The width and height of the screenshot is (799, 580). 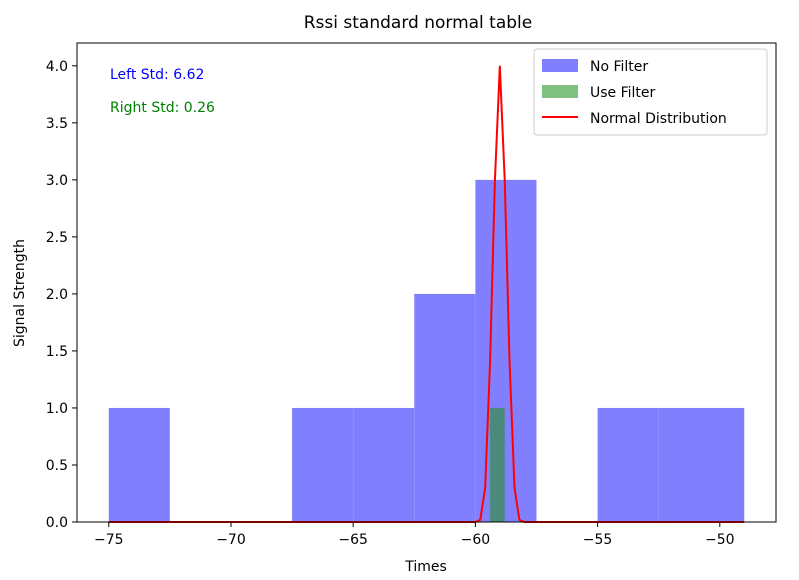 I want to click on legend-label-use-filter: Use Filter, so click(x=623, y=93).